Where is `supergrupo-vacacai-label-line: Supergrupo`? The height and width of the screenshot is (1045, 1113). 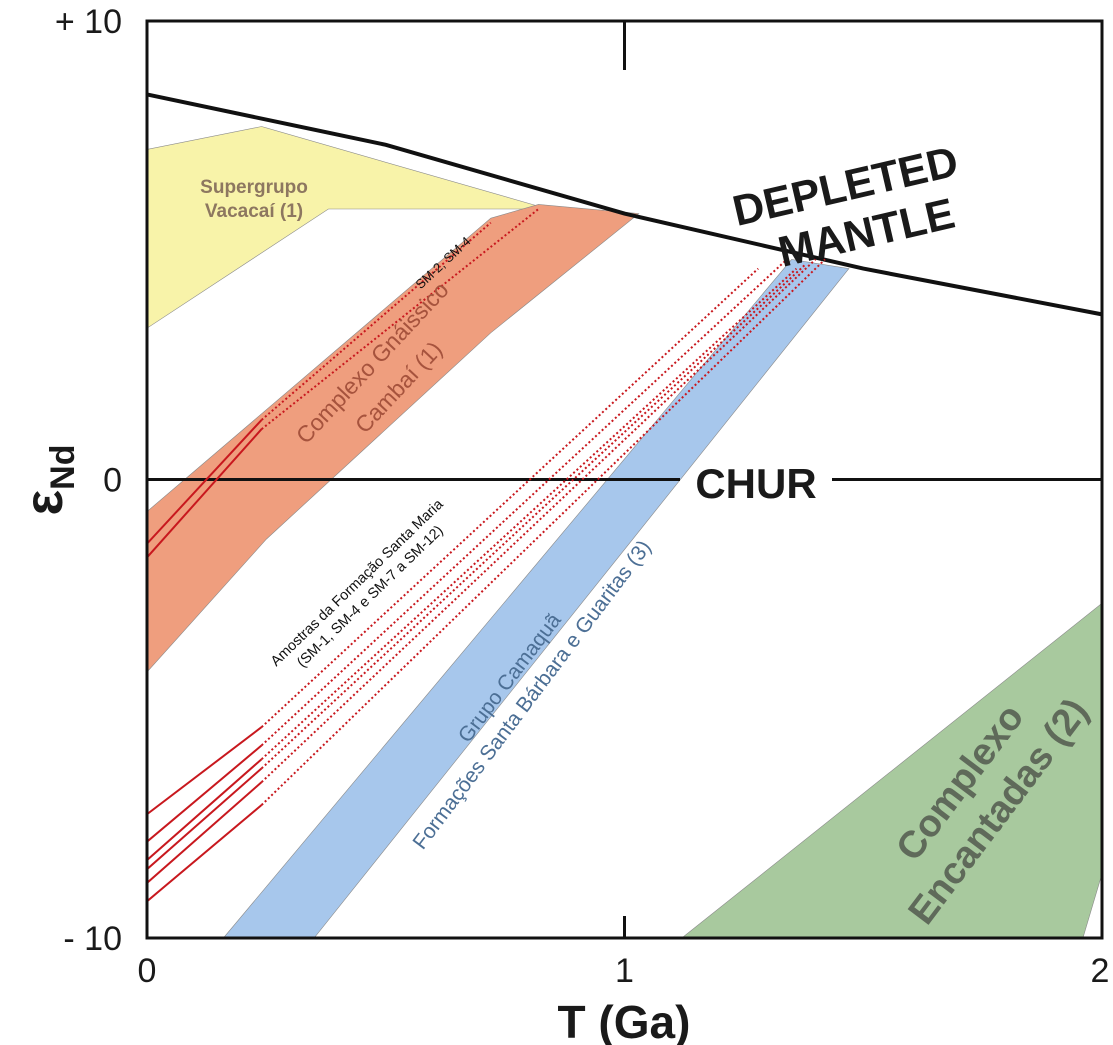
supergrupo-vacacai-label-line: Supergrupo is located at coordinates (254, 187).